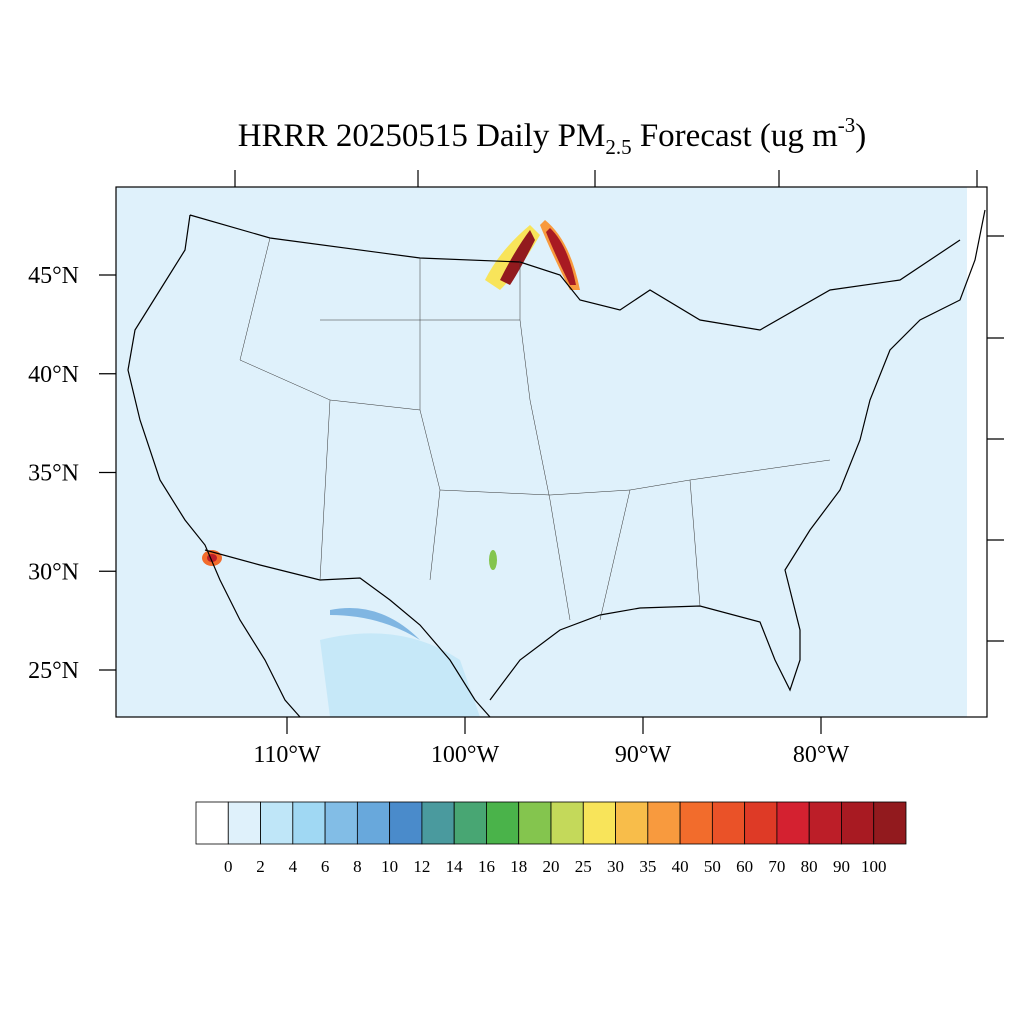  Describe the element at coordinates (977, 452) in the screenshot. I see `map-edge` at that location.